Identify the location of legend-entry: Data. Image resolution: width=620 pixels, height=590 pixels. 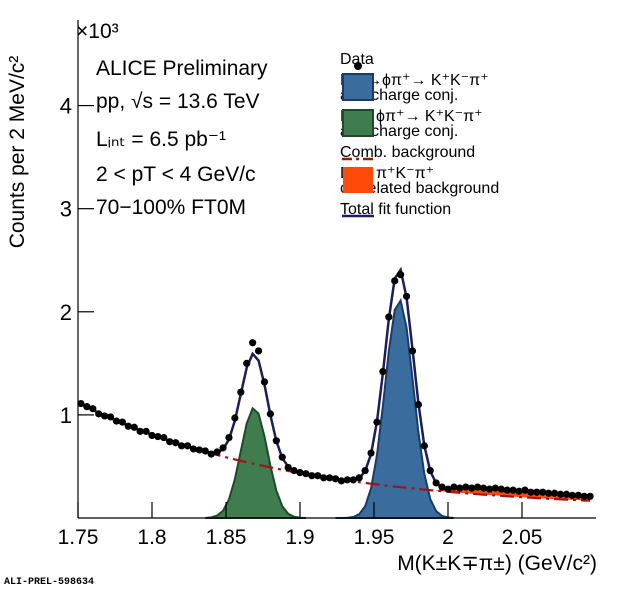
(475, 61).